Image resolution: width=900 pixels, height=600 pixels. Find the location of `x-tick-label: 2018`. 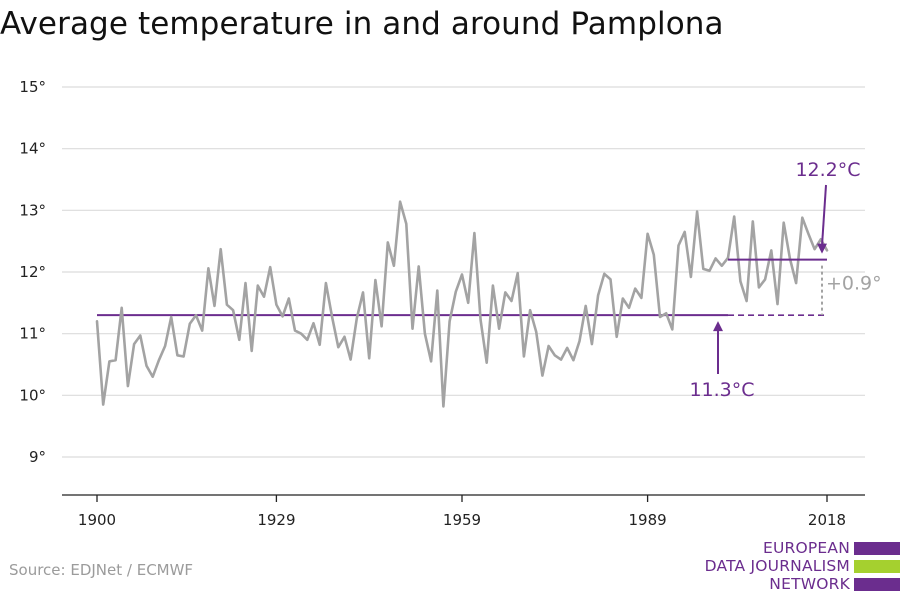

x-tick-label: 2018 is located at coordinates (827, 520).